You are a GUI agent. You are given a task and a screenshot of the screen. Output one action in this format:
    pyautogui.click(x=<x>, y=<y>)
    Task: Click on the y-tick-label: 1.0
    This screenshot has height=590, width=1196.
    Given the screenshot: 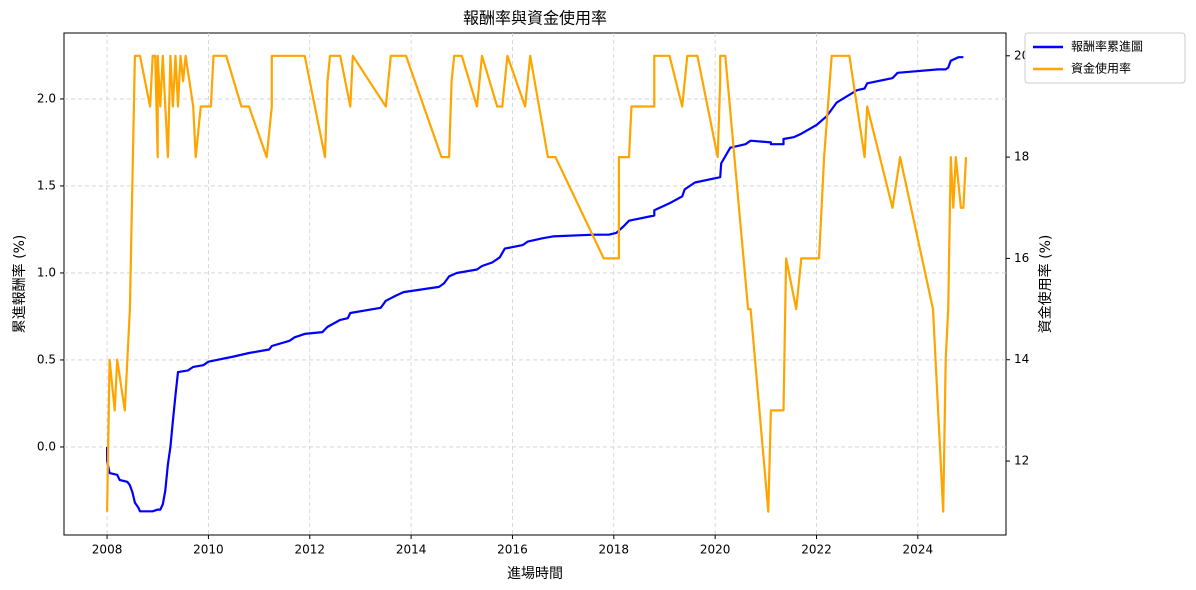 What is the action you would take?
    pyautogui.click(x=46, y=272)
    